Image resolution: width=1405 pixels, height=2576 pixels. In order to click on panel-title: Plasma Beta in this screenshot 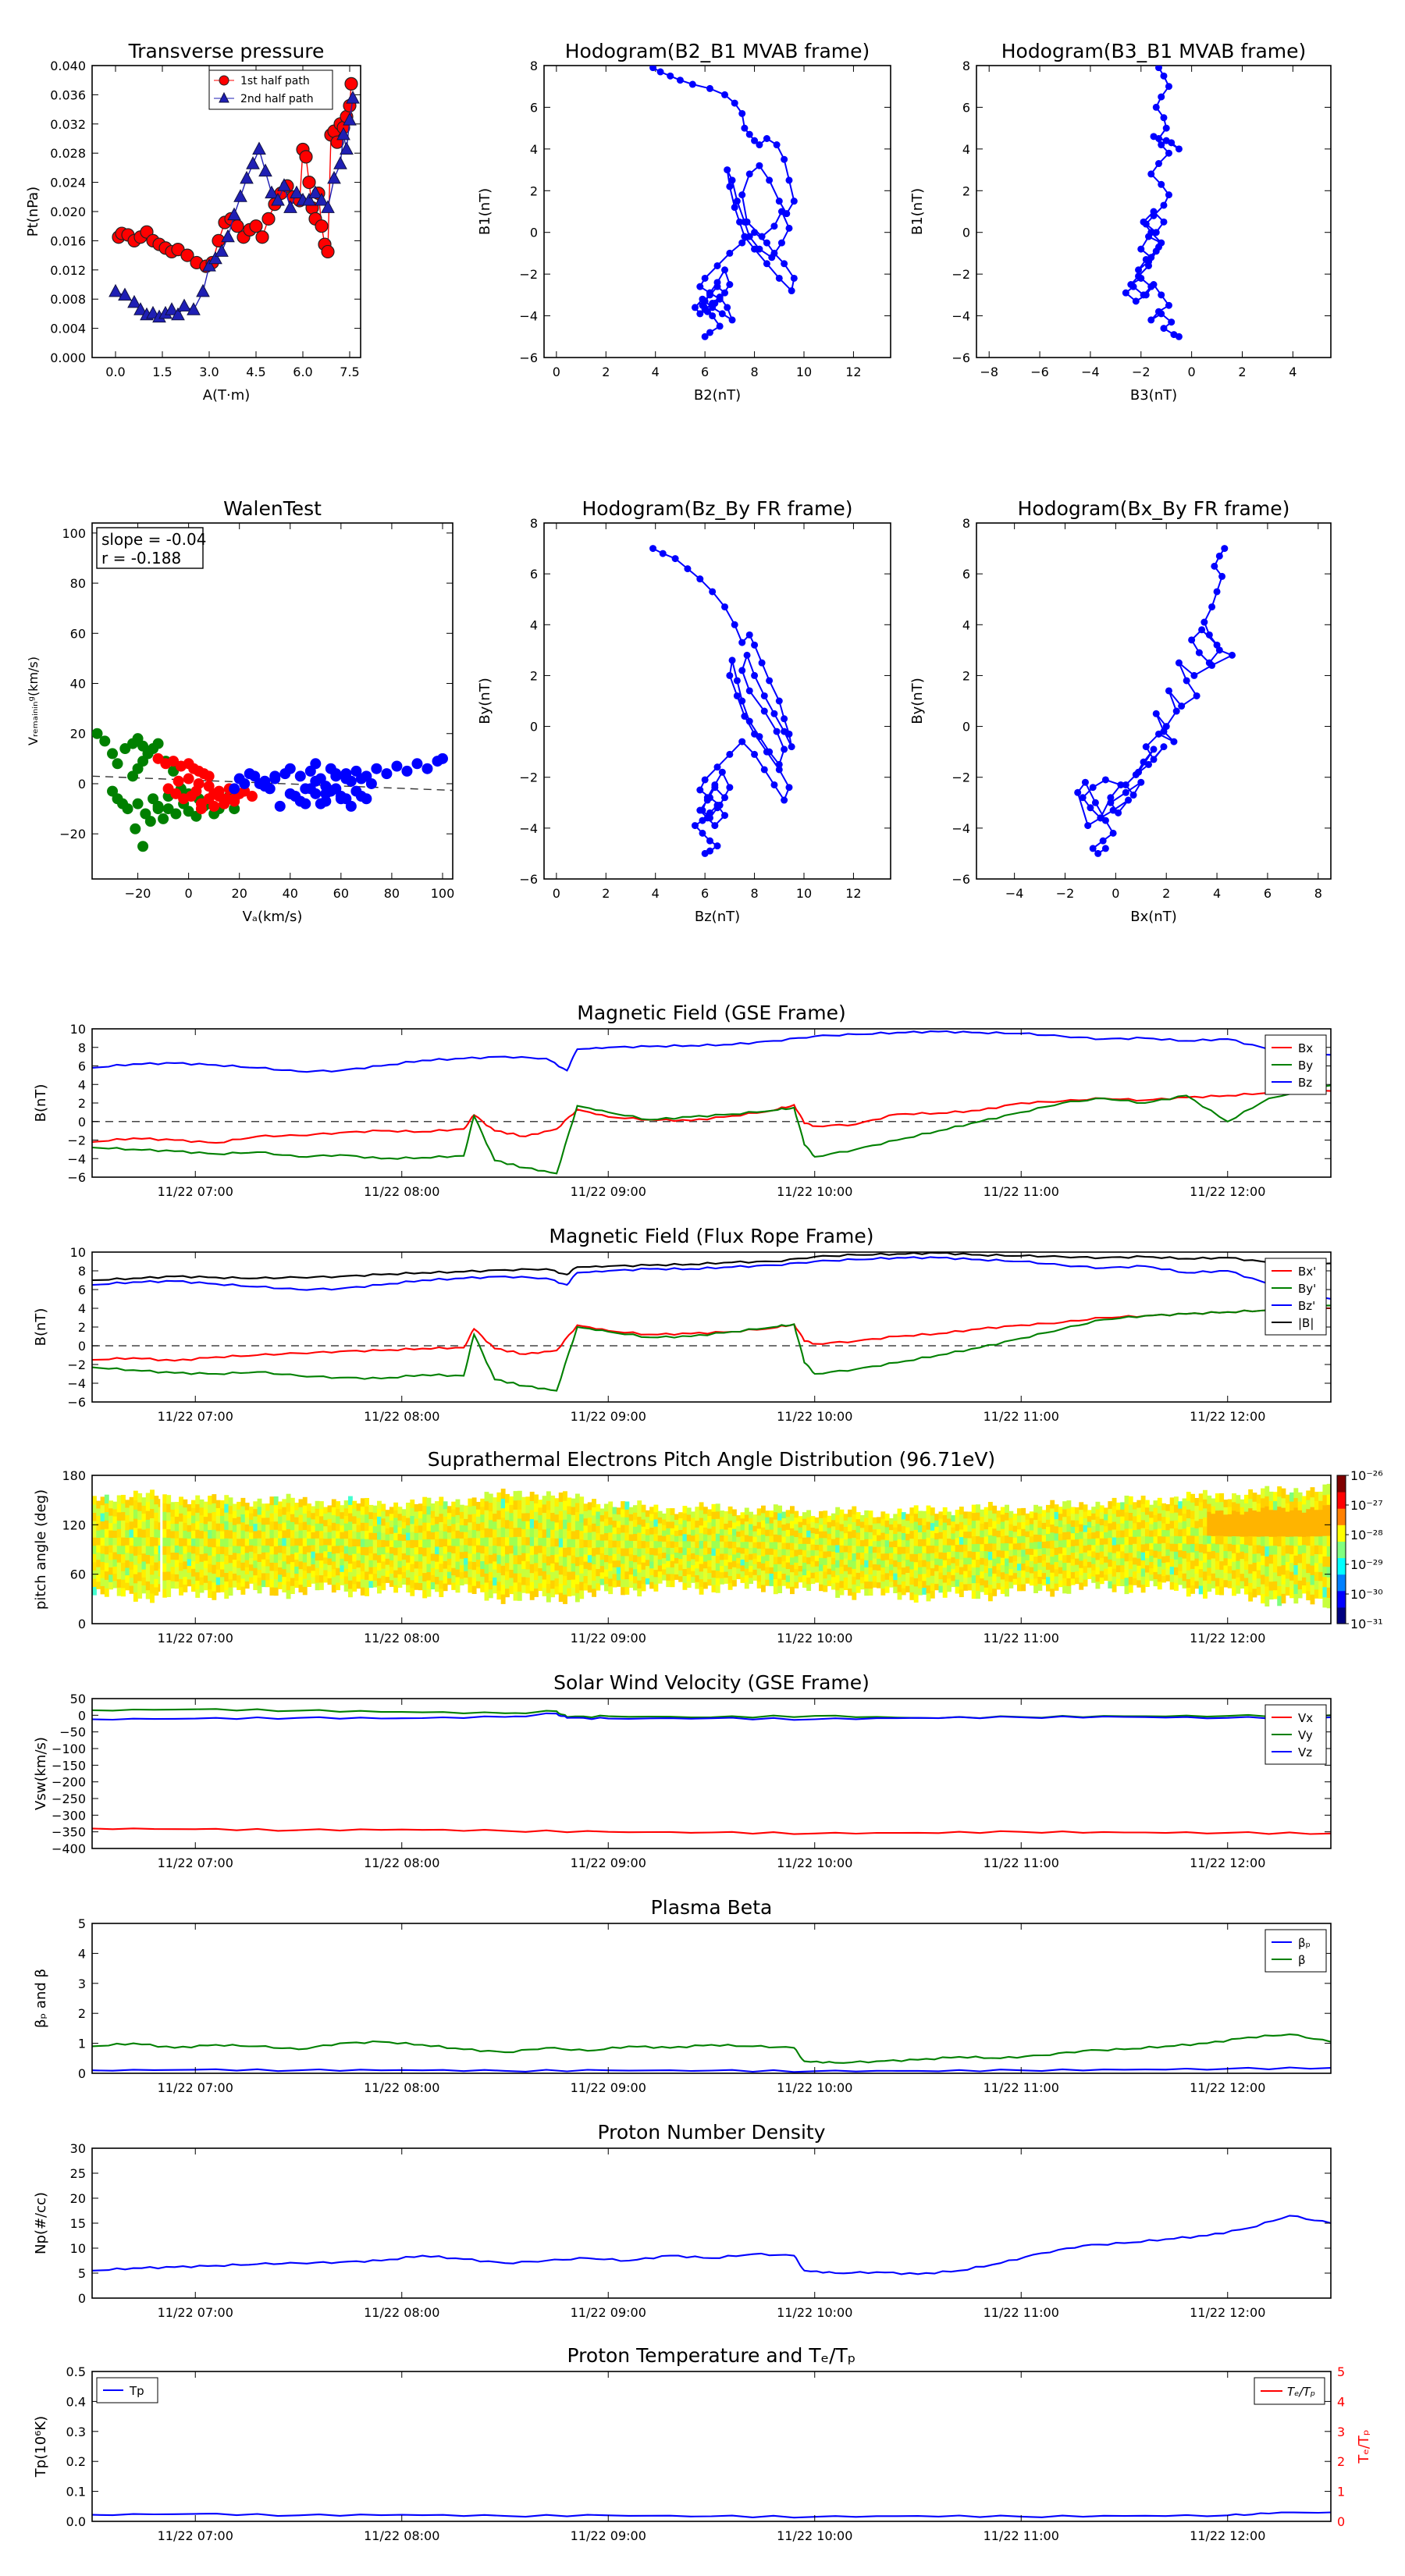, I will do `click(712, 1907)`.